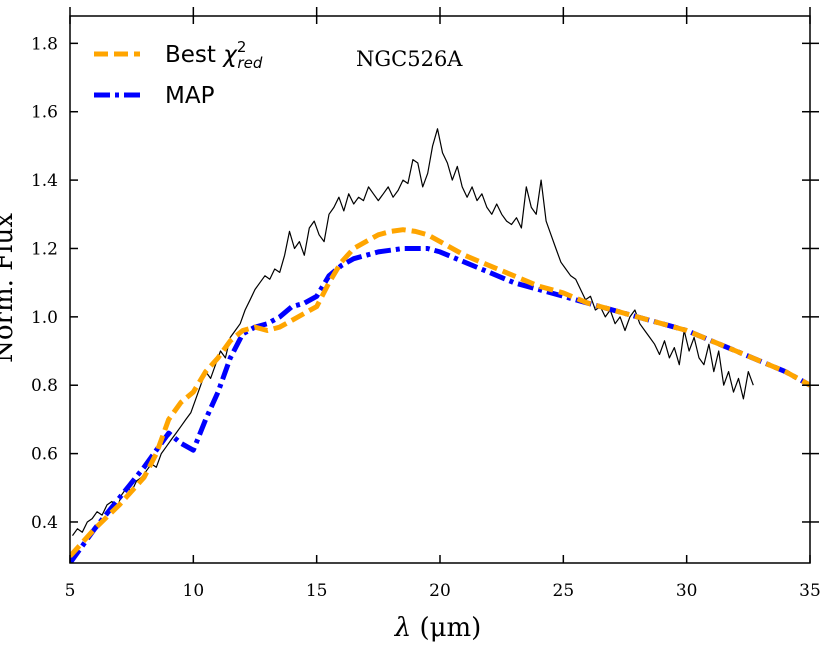 The width and height of the screenshot is (830, 664). What do you see at coordinates (9, 288) in the screenshot?
I see `y-axis-label: Norm. Flux` at bounding box center [9, 288].